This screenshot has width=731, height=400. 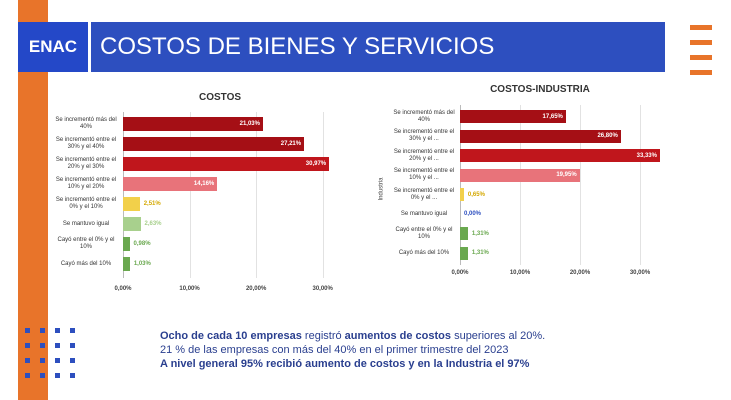 I want to click on value-label: 17,65%, so click(x=552, y=116).